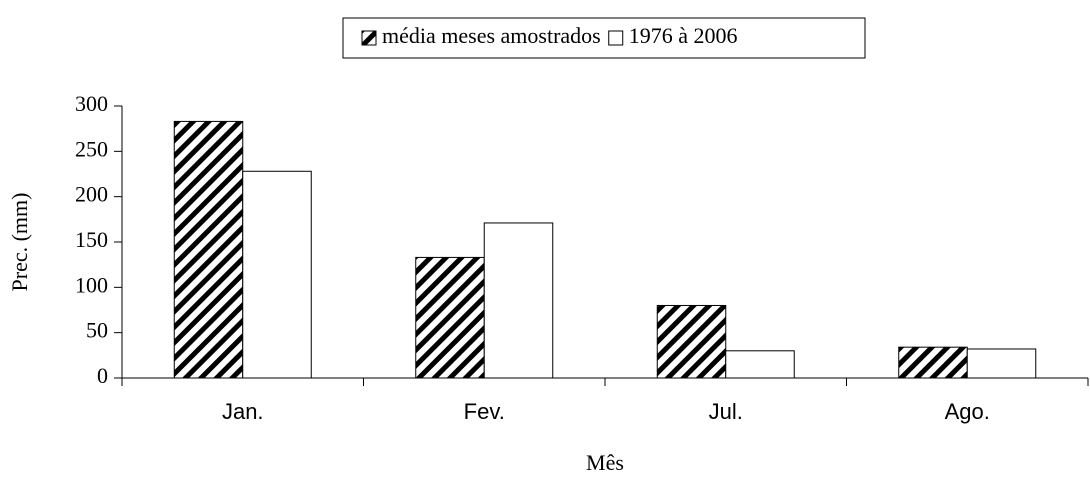 The height and width of the screenshot is (484, 1090). Describe the element at coordinates (97, 330) in the screenshot. I see `y-tick-label: 50` at that location.